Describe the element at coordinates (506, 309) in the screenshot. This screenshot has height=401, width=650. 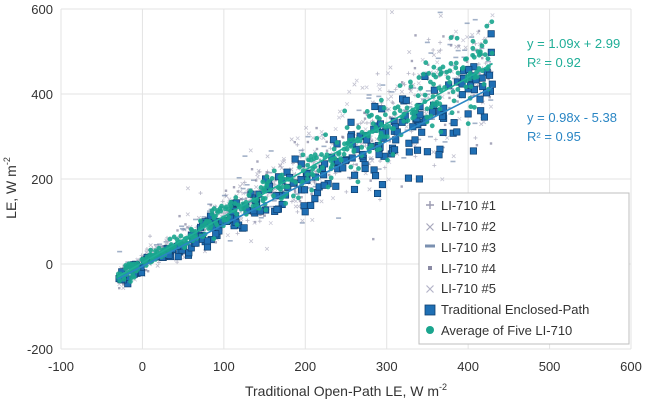
I see `legend-item-enclosed-path: Traditional Enclosed-Path` at that location.